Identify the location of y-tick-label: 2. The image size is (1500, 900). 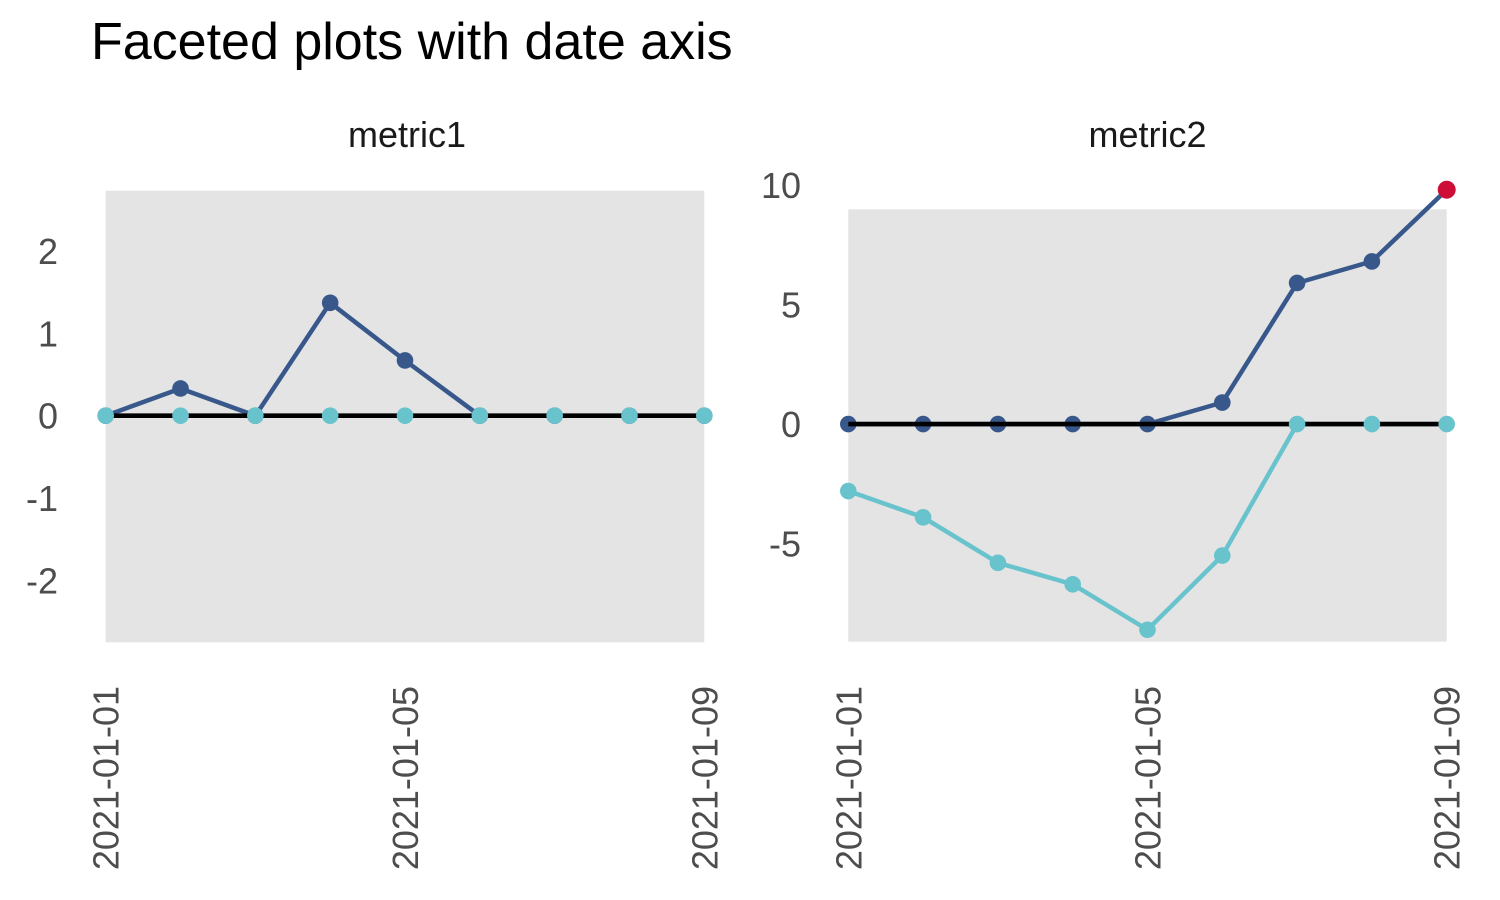
(48, 251).